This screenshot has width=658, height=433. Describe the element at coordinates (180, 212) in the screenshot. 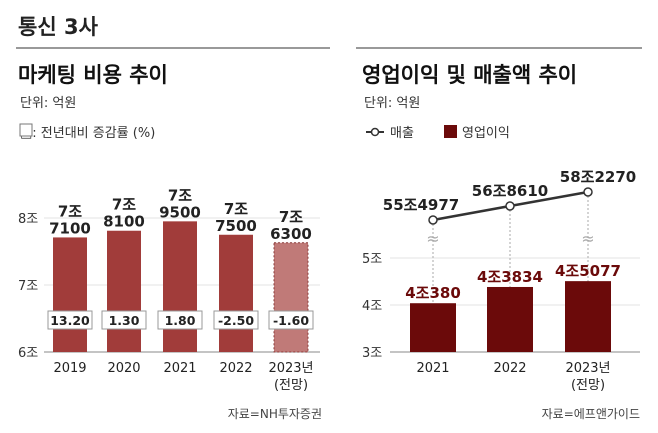

I see `bar-value-label: 9500` at that location.